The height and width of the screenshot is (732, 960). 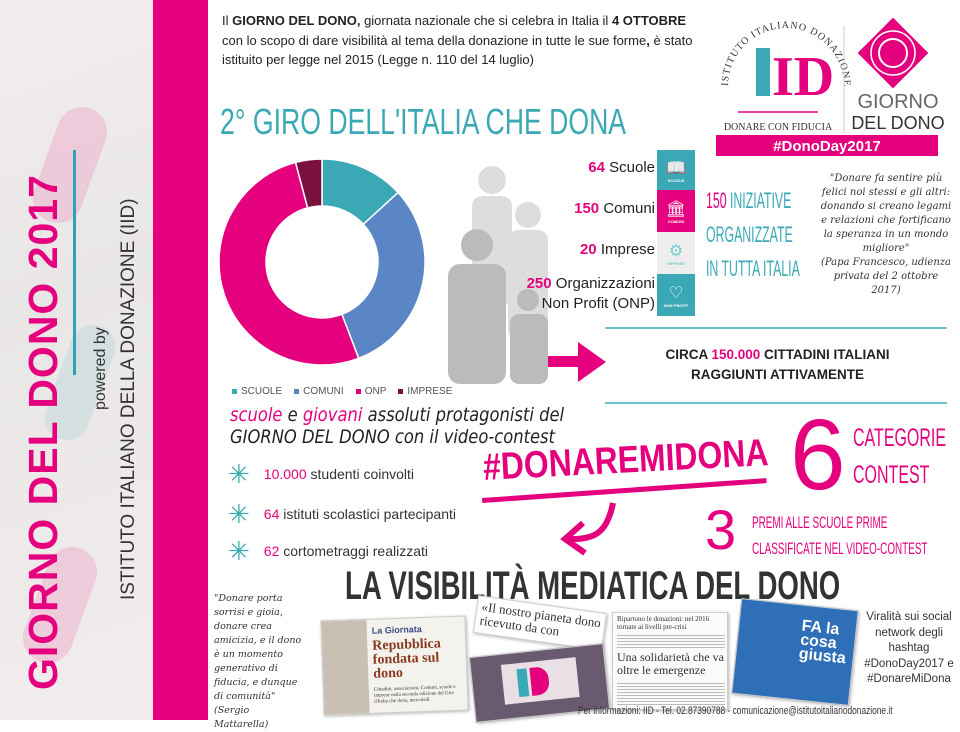 What do you see at coordinates (43, 432) in the screenshot?
I see `sidebar-title: GIORNO DEL DONO 2017` at bounding box center [43, 432].